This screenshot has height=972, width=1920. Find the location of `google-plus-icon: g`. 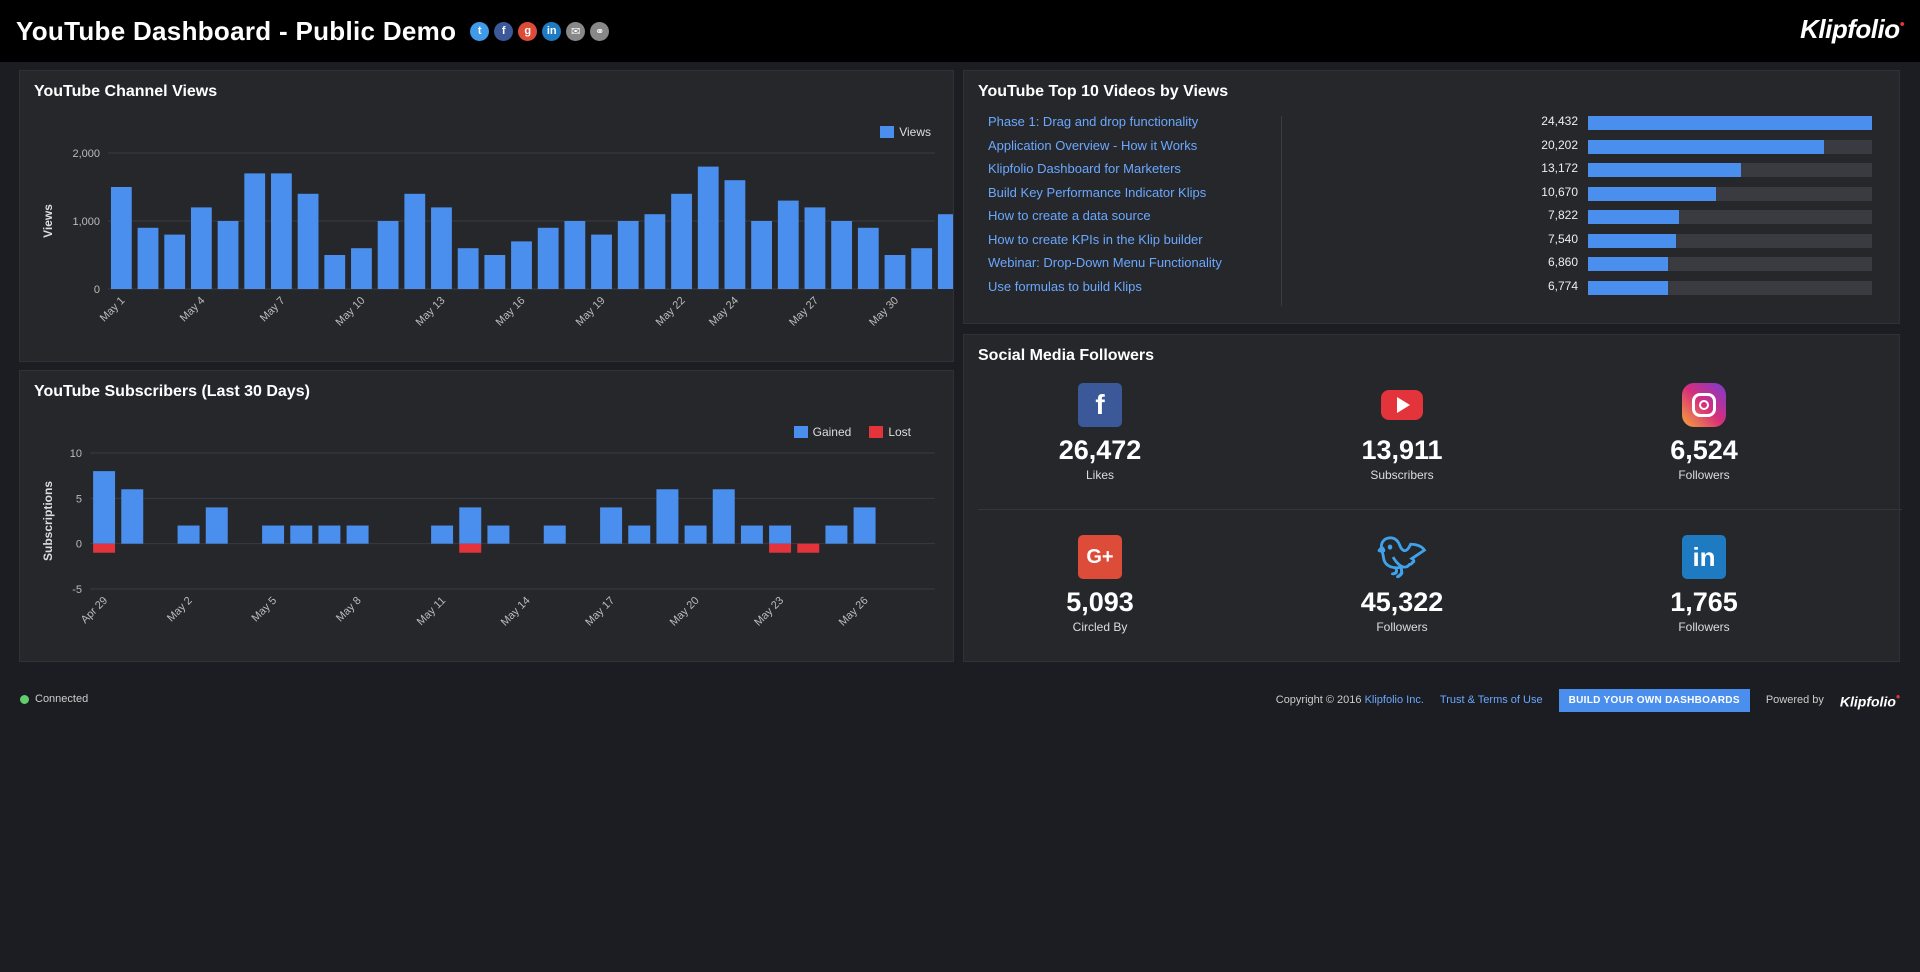

google-plus-icon: g is located at coordinates (528, 31).